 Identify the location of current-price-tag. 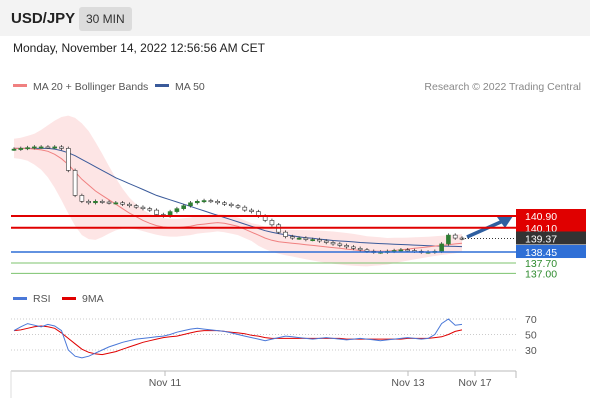
(551, 238).